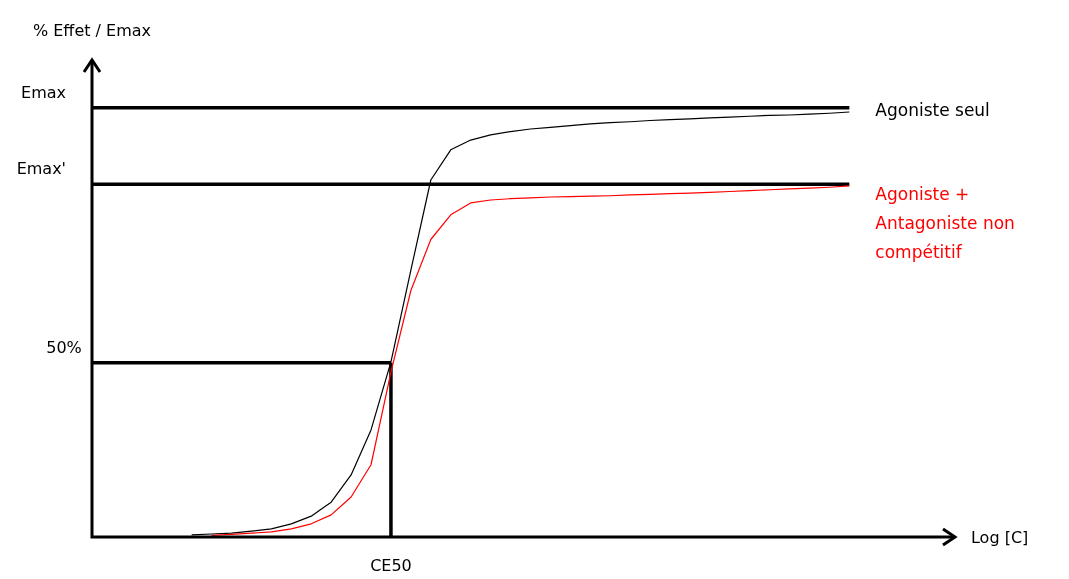 The width and height of the screenshot is (1069, 579). I want to click on y-axis-title: % Effet / Emax, so click(92, 30).